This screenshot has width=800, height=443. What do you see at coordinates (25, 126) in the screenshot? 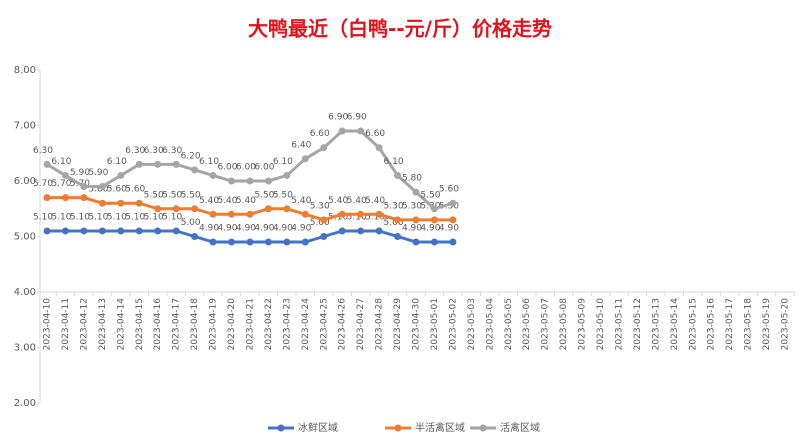
I see `y-tick-label: 7.00` at bounding box center [25, 126].